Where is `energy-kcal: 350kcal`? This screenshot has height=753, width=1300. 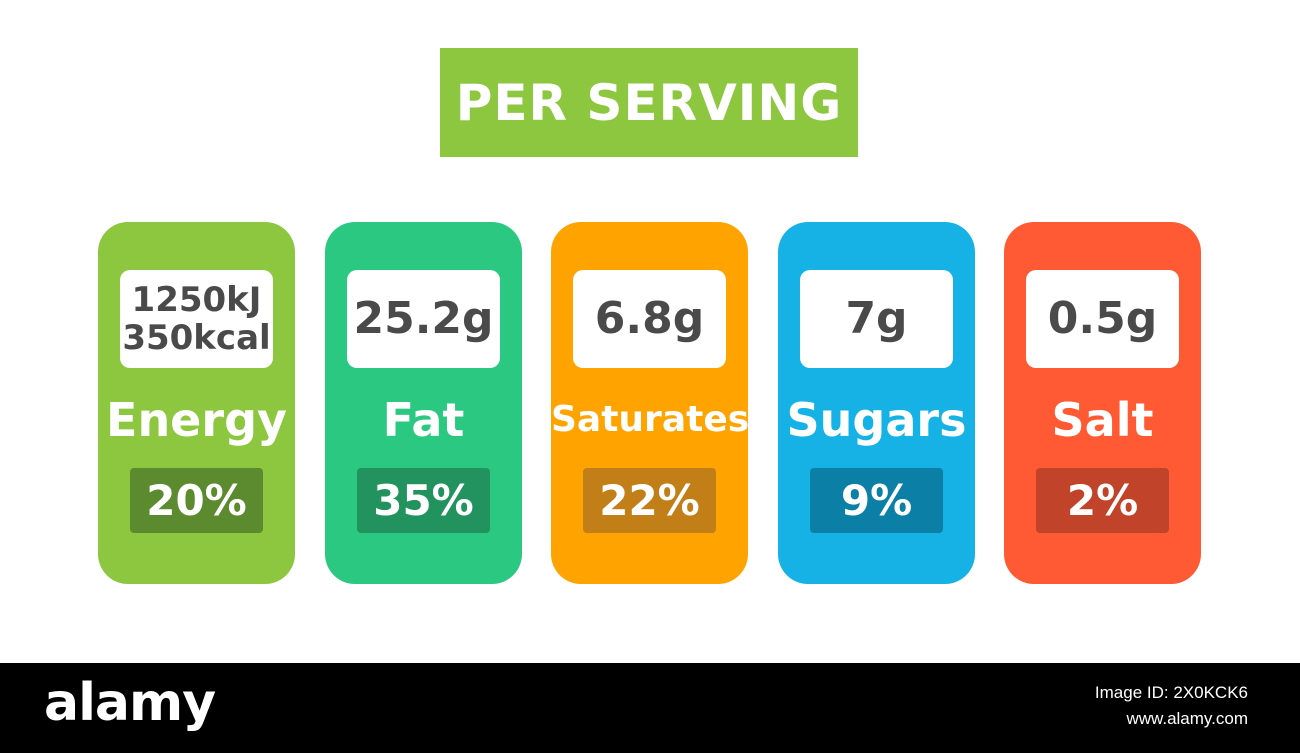
energy-kcal: 350kcal is located at coordinates (196, 338).